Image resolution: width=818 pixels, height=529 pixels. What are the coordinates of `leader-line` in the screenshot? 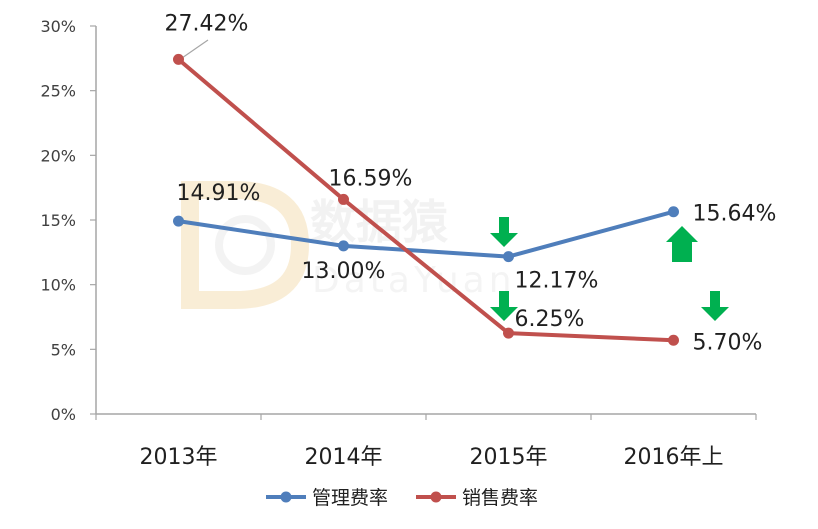 It's located at (195, 49).